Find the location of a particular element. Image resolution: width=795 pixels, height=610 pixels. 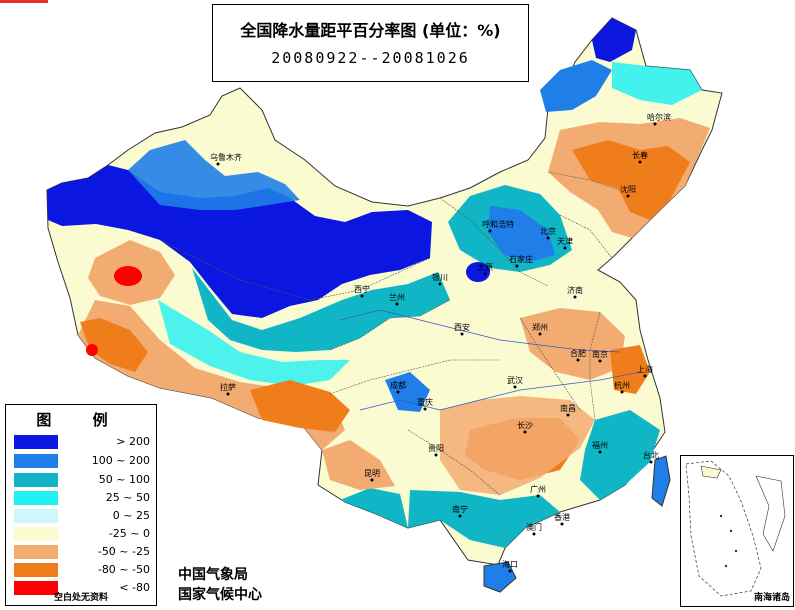

city-label: 石家庄 is located at coordinates (521, 259).